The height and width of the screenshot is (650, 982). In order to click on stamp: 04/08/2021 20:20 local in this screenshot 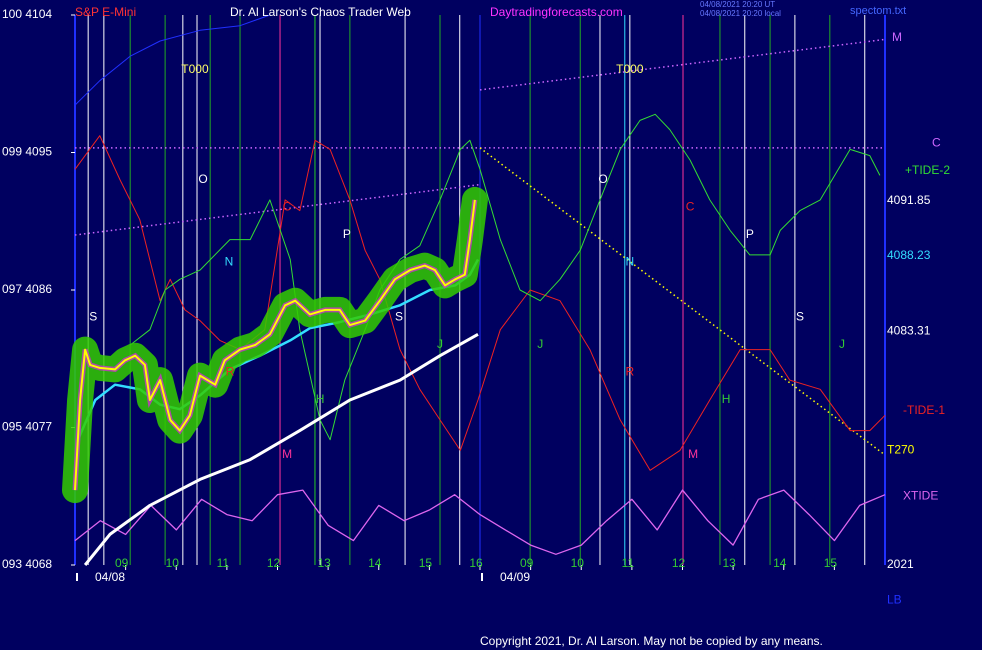, I will do `click(740, 13)`.